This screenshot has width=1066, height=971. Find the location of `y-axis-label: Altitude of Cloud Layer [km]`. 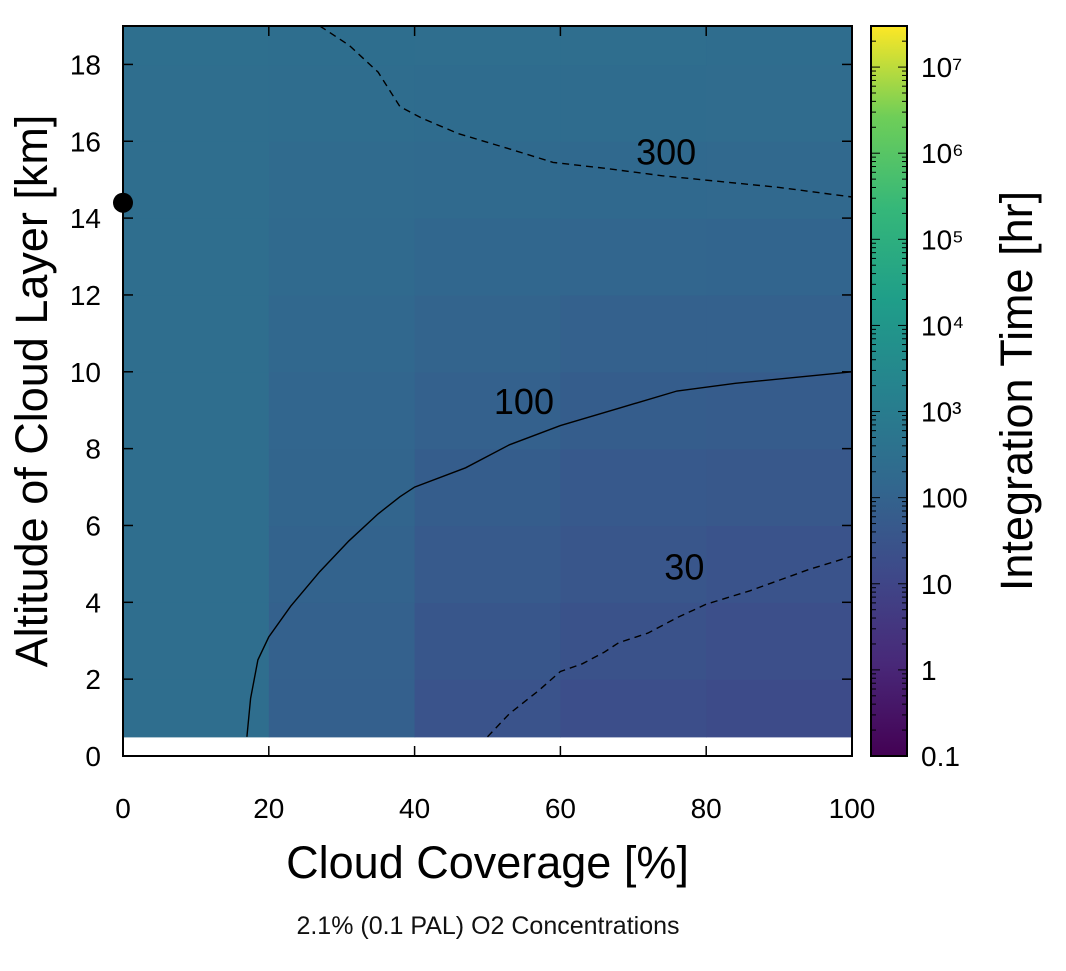

y-axis-label: Altitude of Cloud Layer [km] is located at coordinates (31, 391).